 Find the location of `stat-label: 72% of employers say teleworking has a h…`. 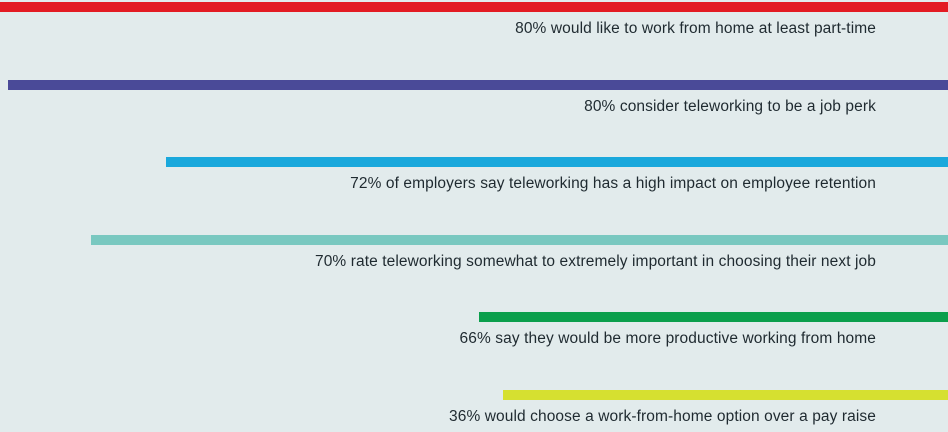

stat-label: 72% of employers say teleworking has a h… is located at coordinates (613, 183).